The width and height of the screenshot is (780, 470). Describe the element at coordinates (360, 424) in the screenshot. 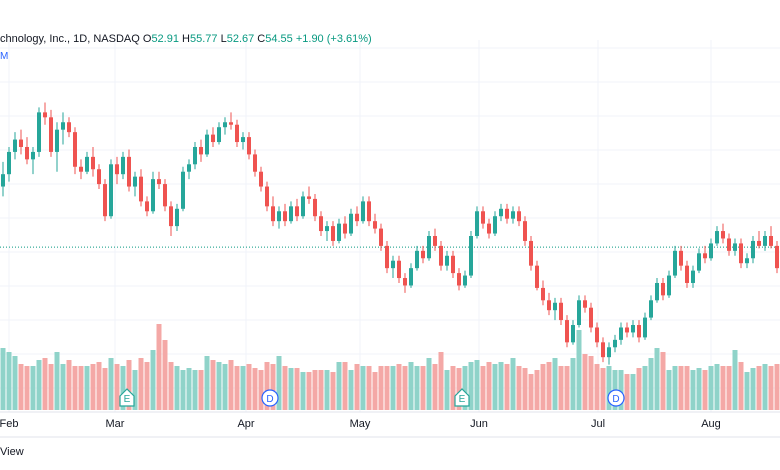

I see `time-axis: Feb Mar Apr May Jun Jul Aug` at that location.